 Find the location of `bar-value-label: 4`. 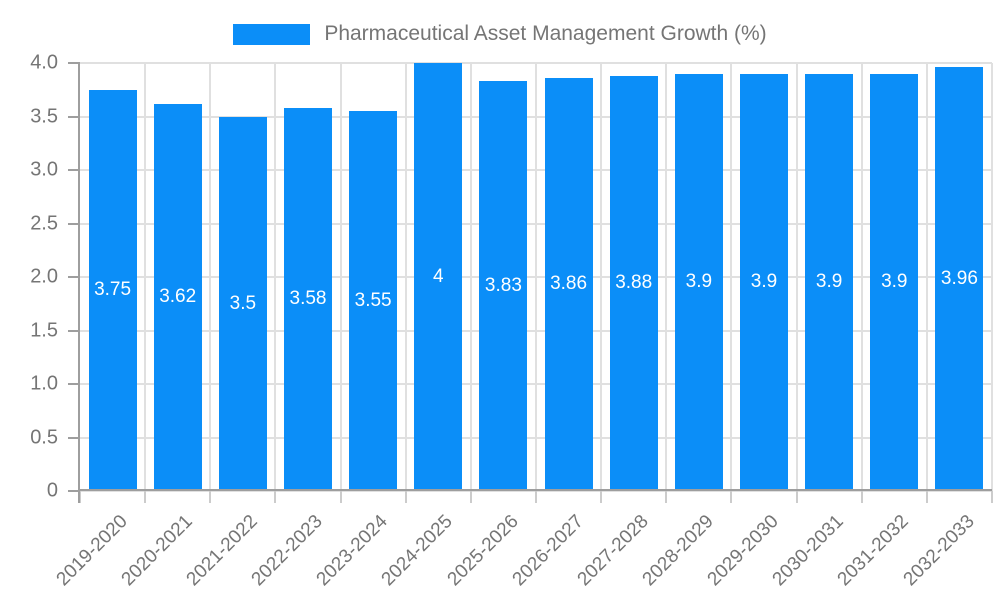

bar-value-label: 4 is located at coordinates (438, 276).